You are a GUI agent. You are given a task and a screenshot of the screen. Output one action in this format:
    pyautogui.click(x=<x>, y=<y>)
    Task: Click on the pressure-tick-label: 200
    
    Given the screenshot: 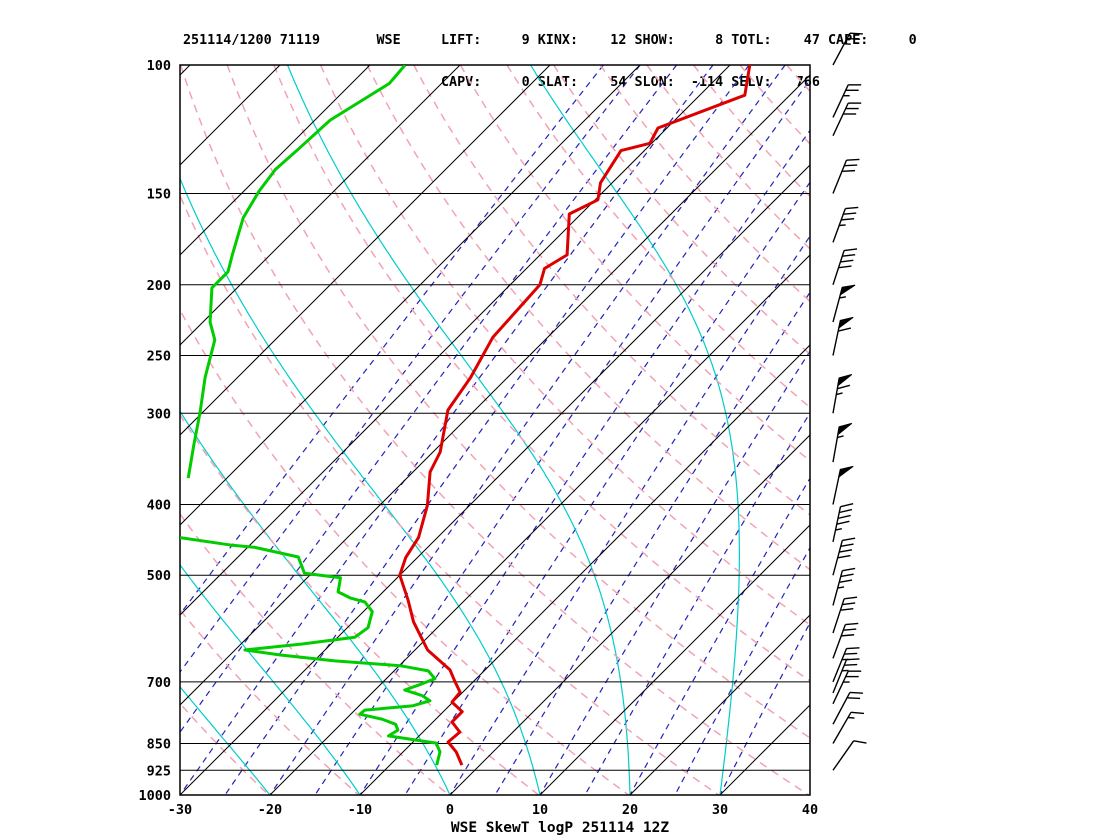 What is the action you would take?
    pyautogui.click(x=159, y=286)
    